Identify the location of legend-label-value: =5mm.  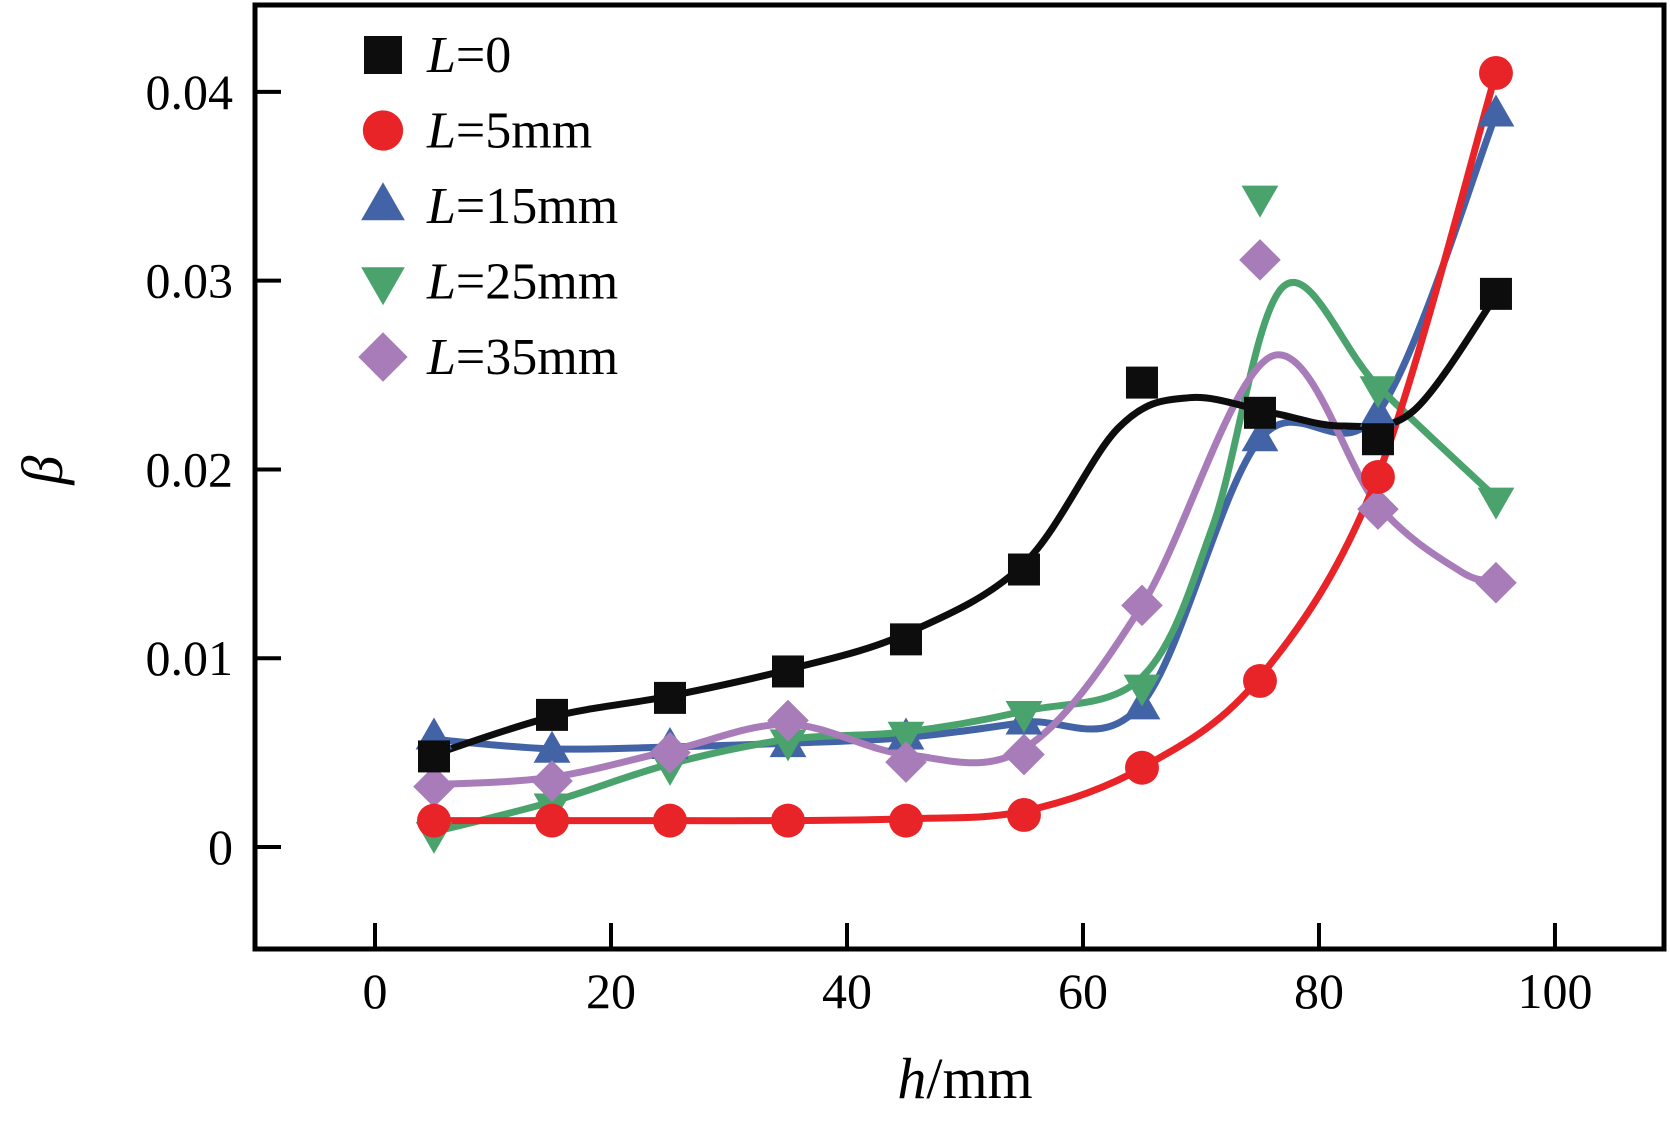
(524, 131).